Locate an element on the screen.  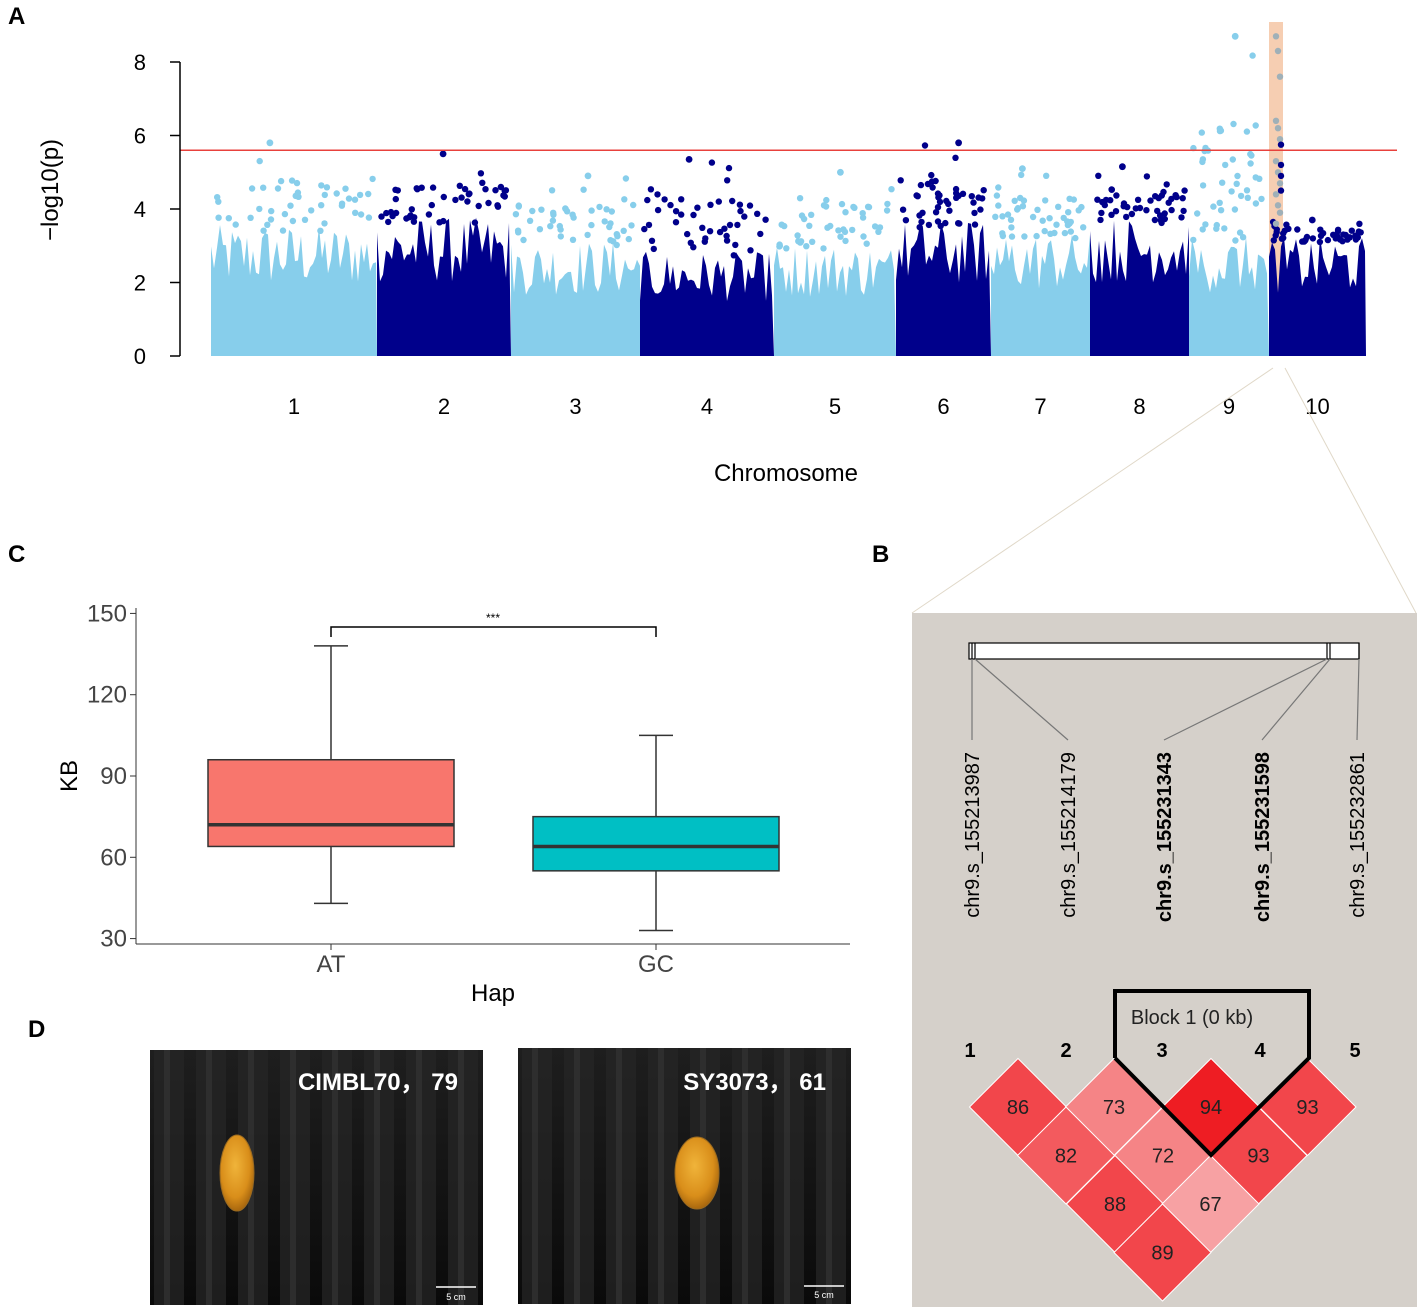
snp-index: 2 is located at coordinates (1065, 1051).